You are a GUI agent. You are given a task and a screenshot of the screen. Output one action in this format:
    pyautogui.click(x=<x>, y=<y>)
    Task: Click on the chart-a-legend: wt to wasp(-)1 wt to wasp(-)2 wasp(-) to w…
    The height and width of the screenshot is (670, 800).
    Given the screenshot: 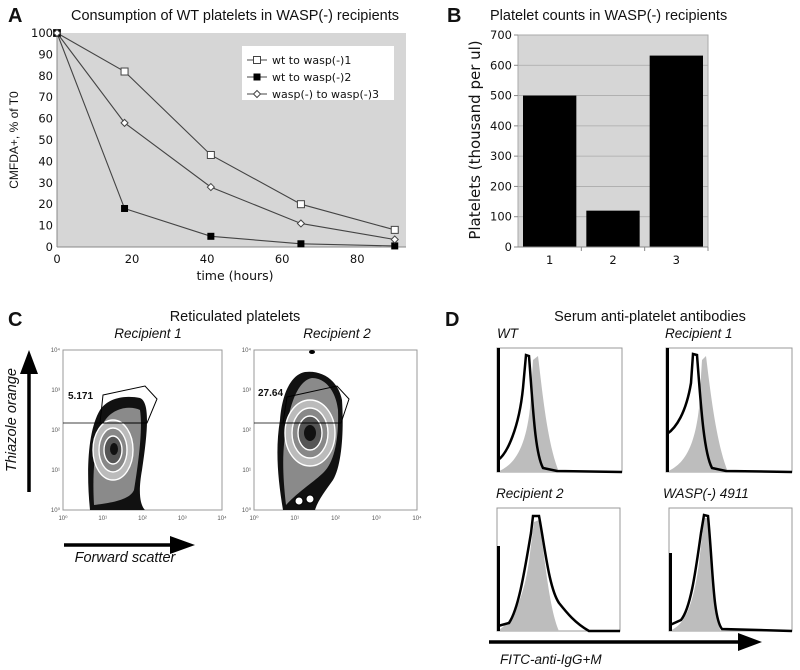 What is the action you would take?
    pyautogui.click(x=318, y=73)
    